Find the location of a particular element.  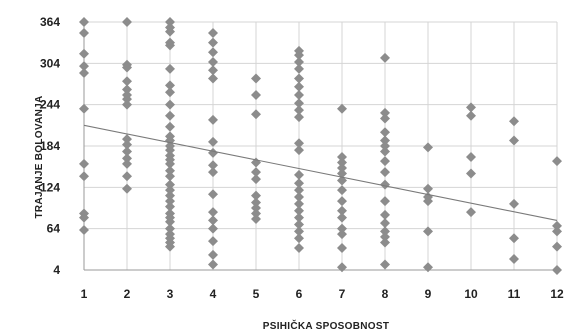

x-tick-label: 2 is located at coordinates (127, 294).